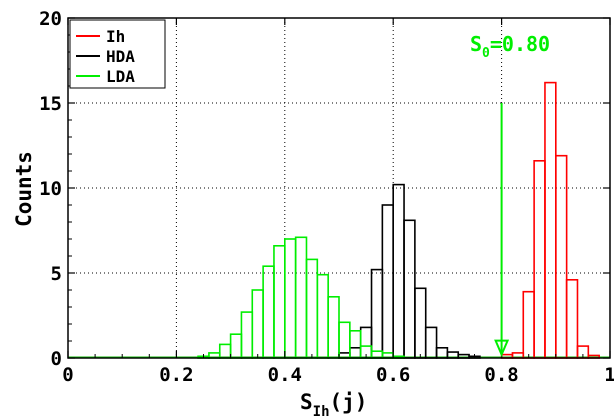 The height and width of the screenshot is (420, 614). What do you see at coordinates (285, 375) in the screenshot?
I see `x-tick-label: 0.4` at bounding box center [285, 375].